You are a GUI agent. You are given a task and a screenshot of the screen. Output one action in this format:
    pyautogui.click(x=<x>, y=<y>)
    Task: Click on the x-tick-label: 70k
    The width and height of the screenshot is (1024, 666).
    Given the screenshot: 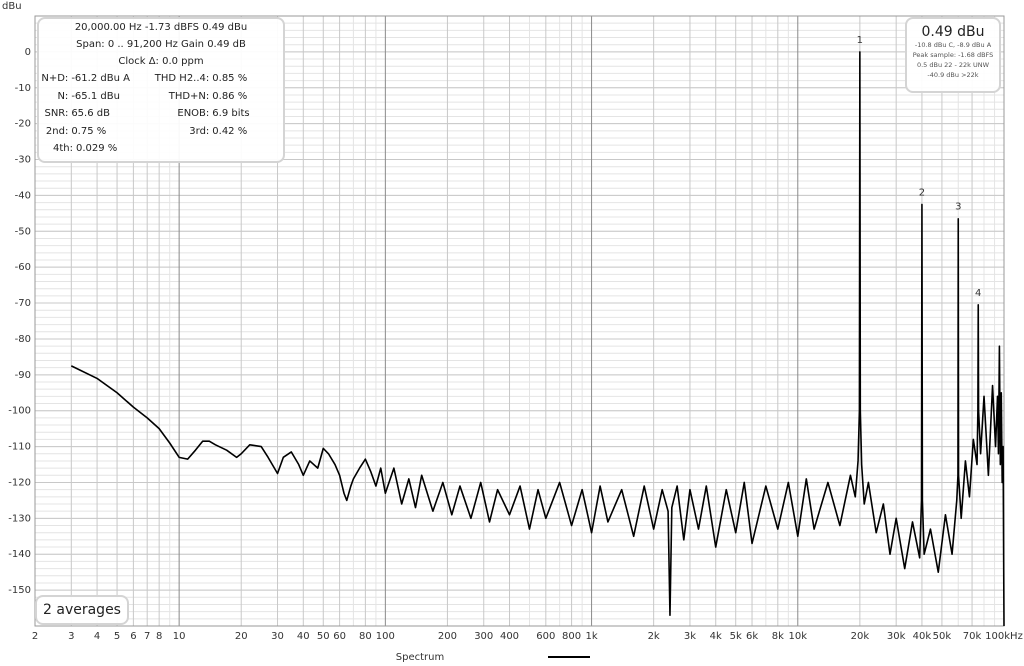 What is the action you would take?
    pyautogui.click(x=972, y=636)
    